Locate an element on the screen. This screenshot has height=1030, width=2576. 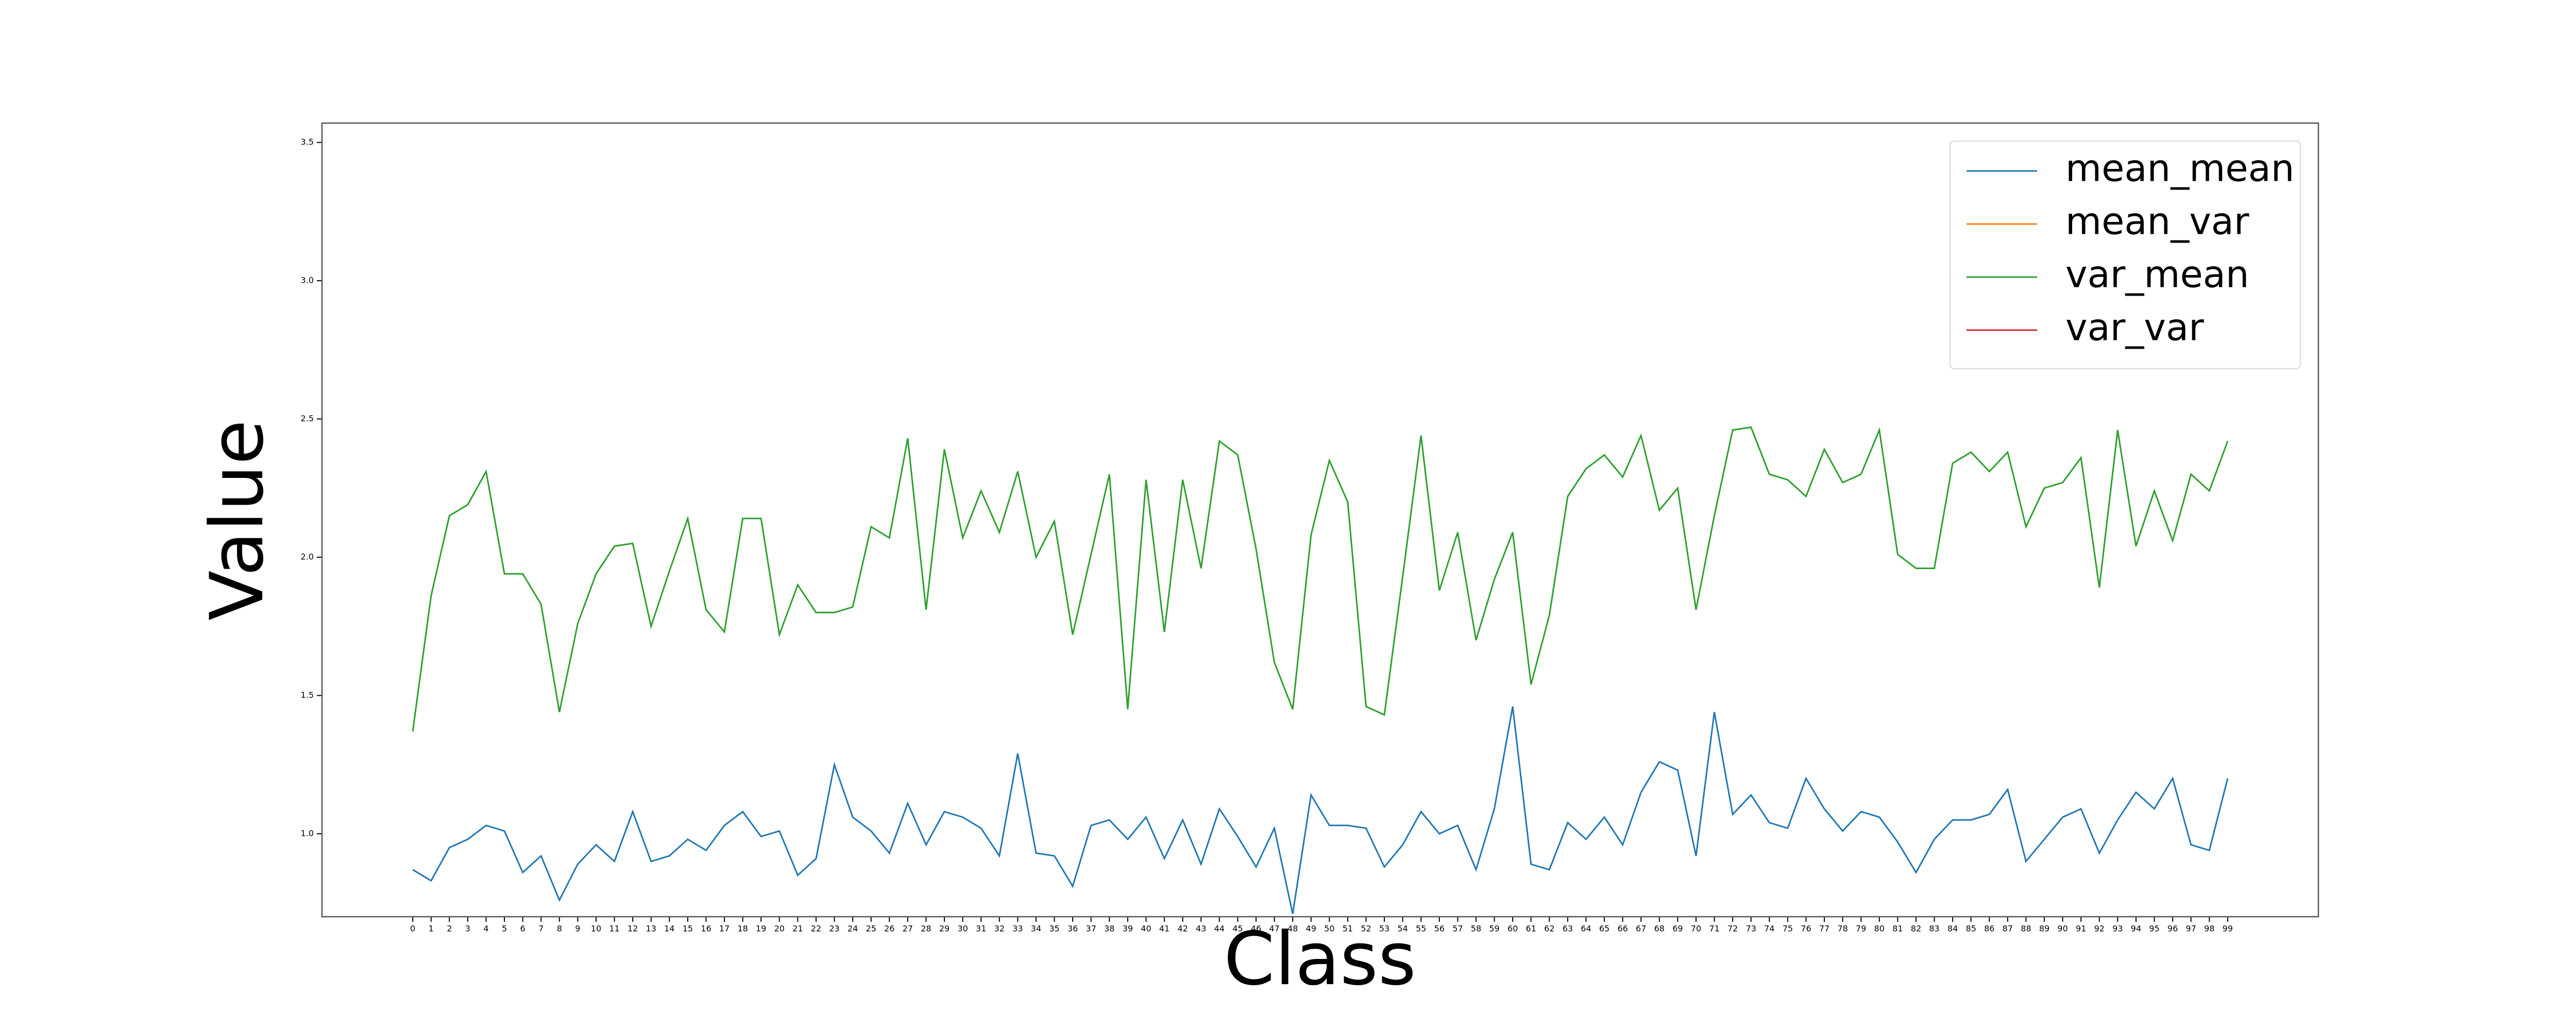
x-tick-label: 8 is located at coordinates (559, 929).